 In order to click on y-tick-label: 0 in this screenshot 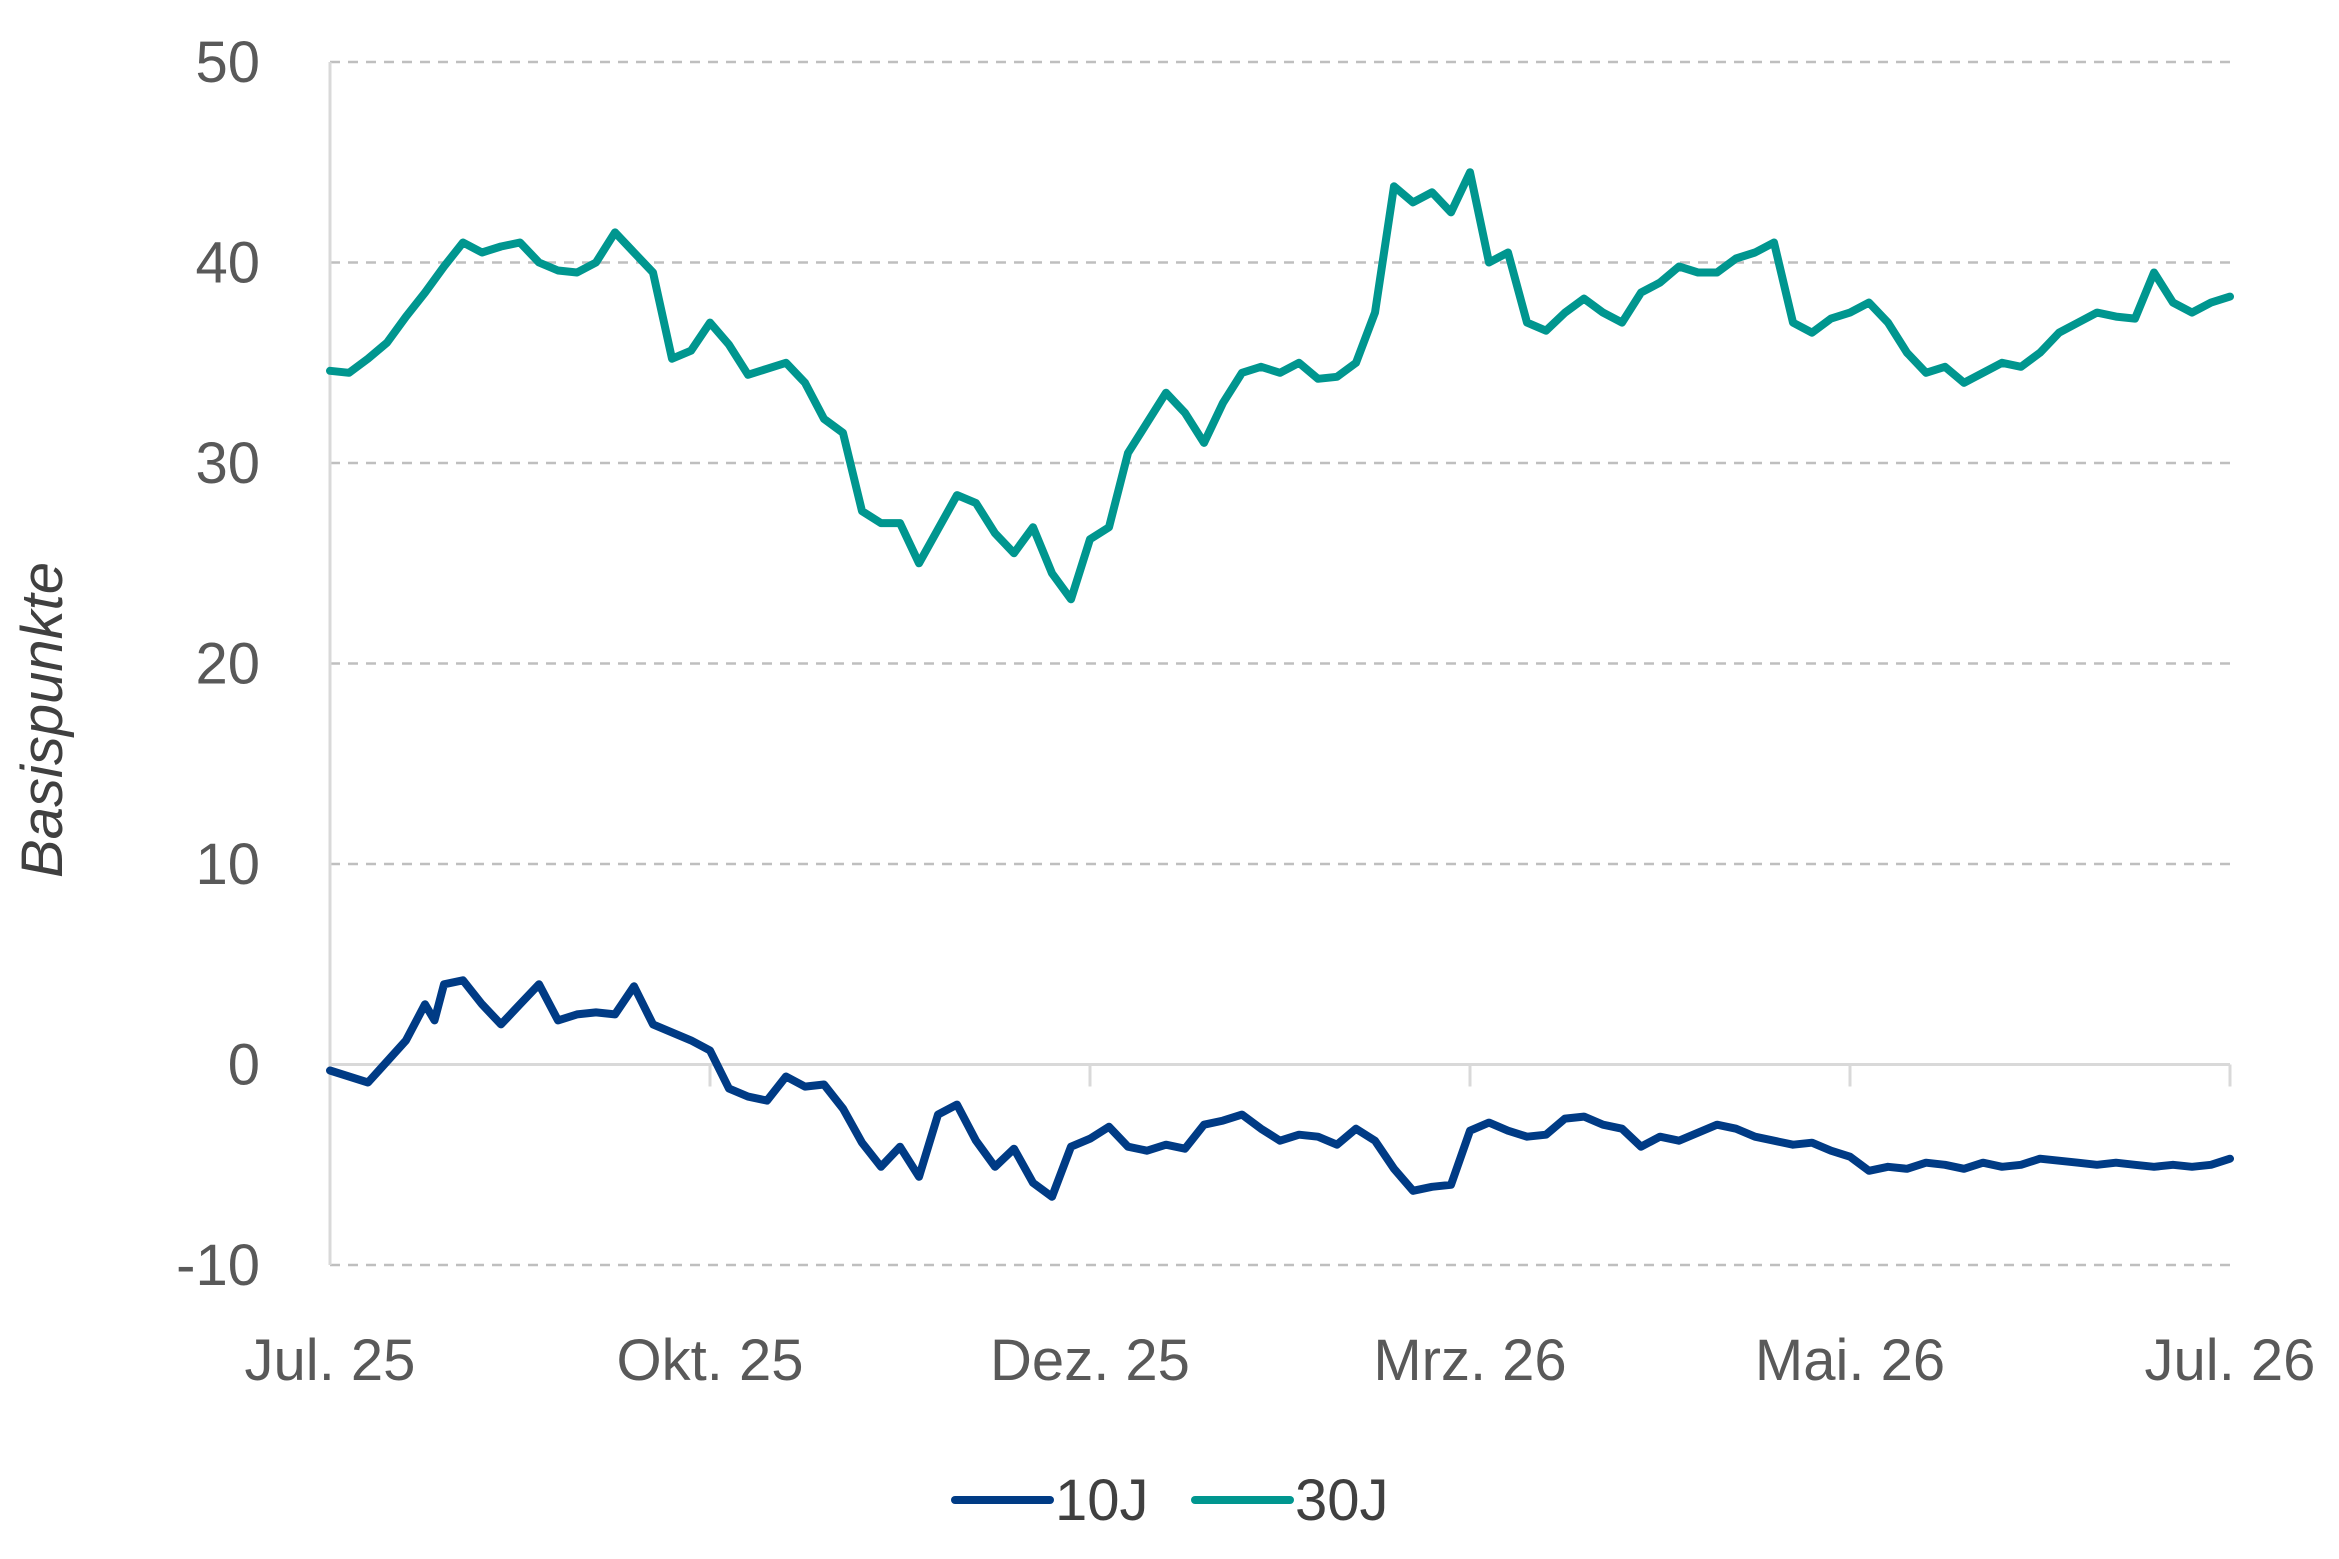, I will do `click(244, 1065)`.